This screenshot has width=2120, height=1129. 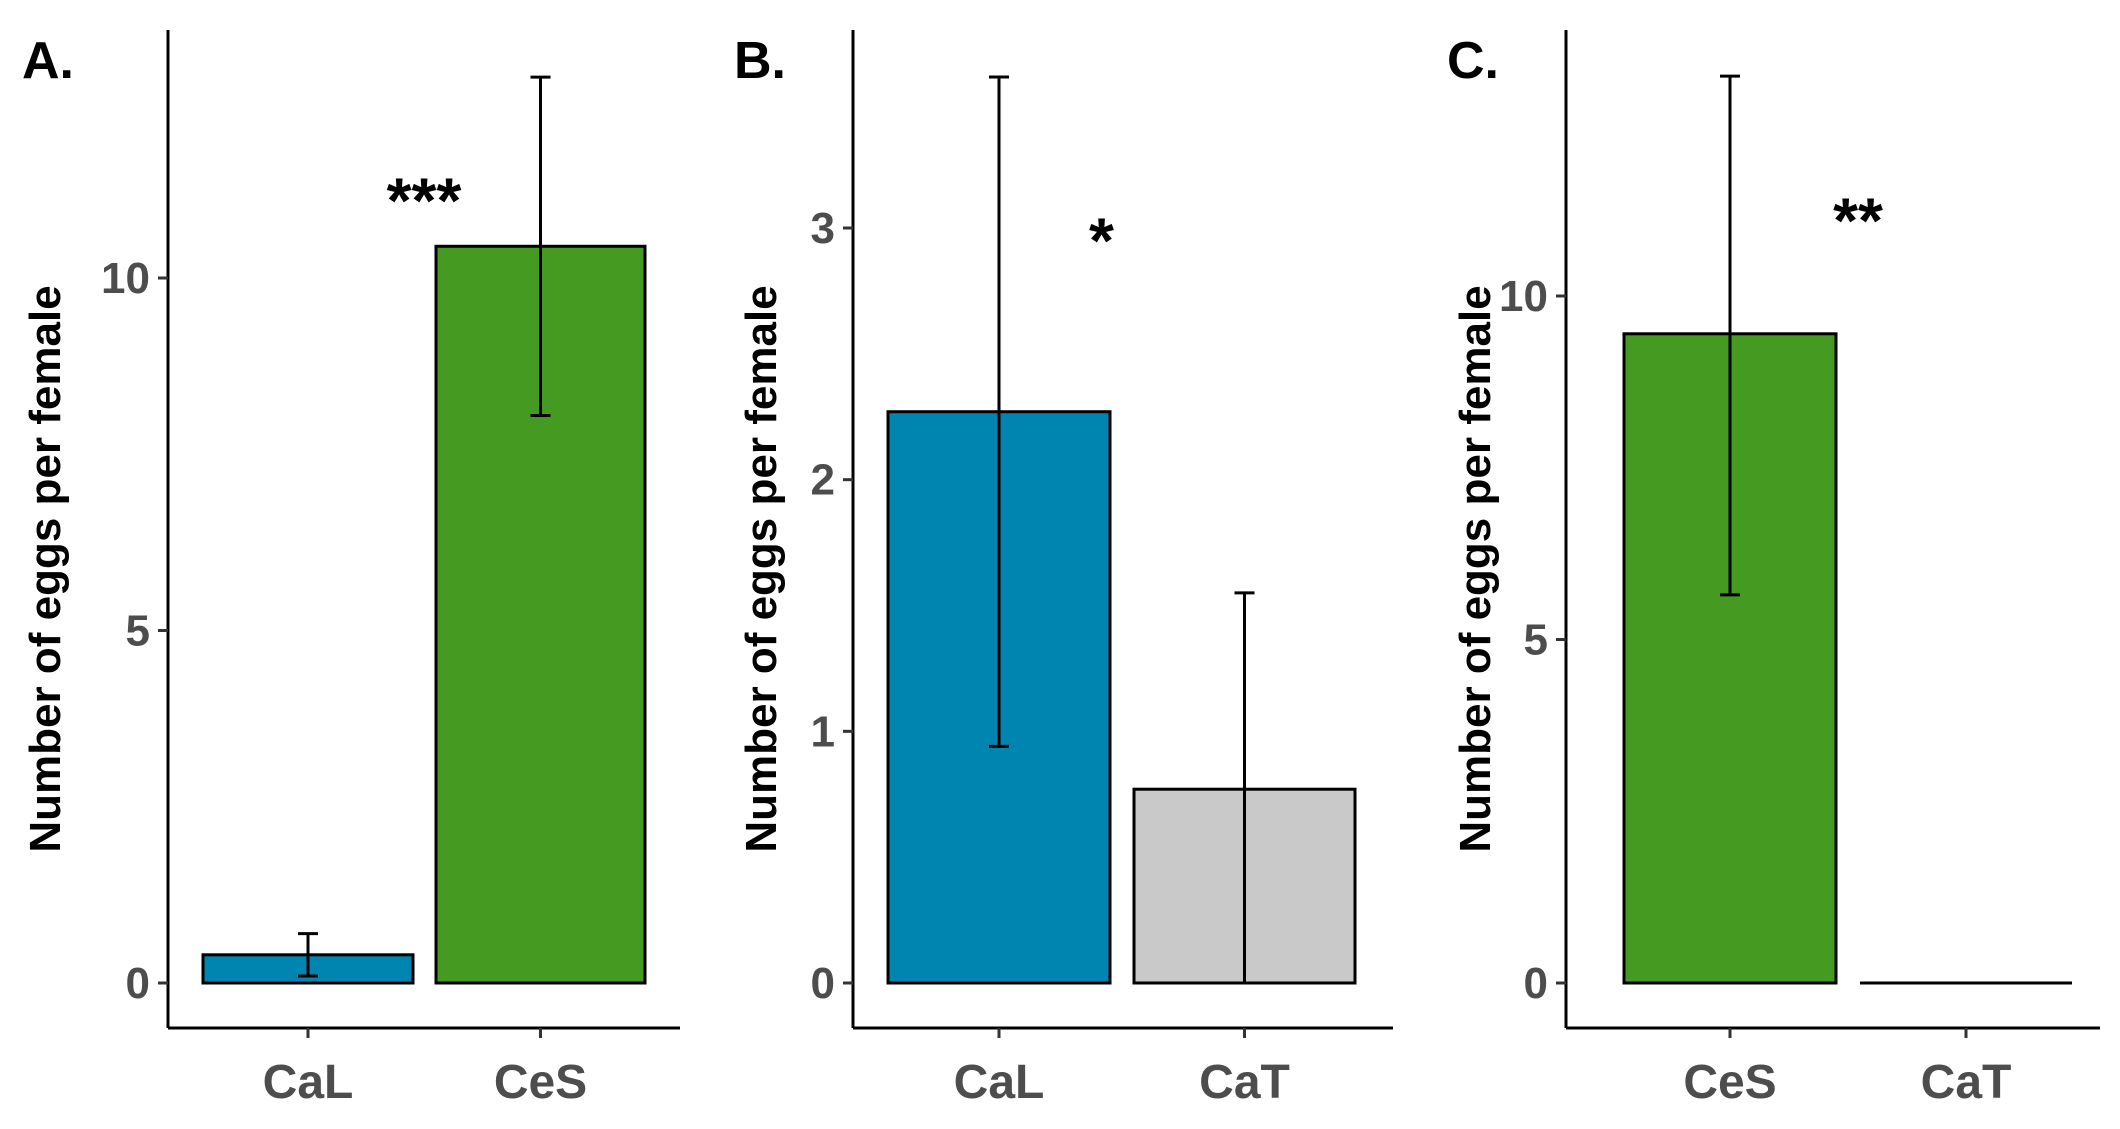 I want to click on y-tick-label: 3, so click(x=823, y=228).